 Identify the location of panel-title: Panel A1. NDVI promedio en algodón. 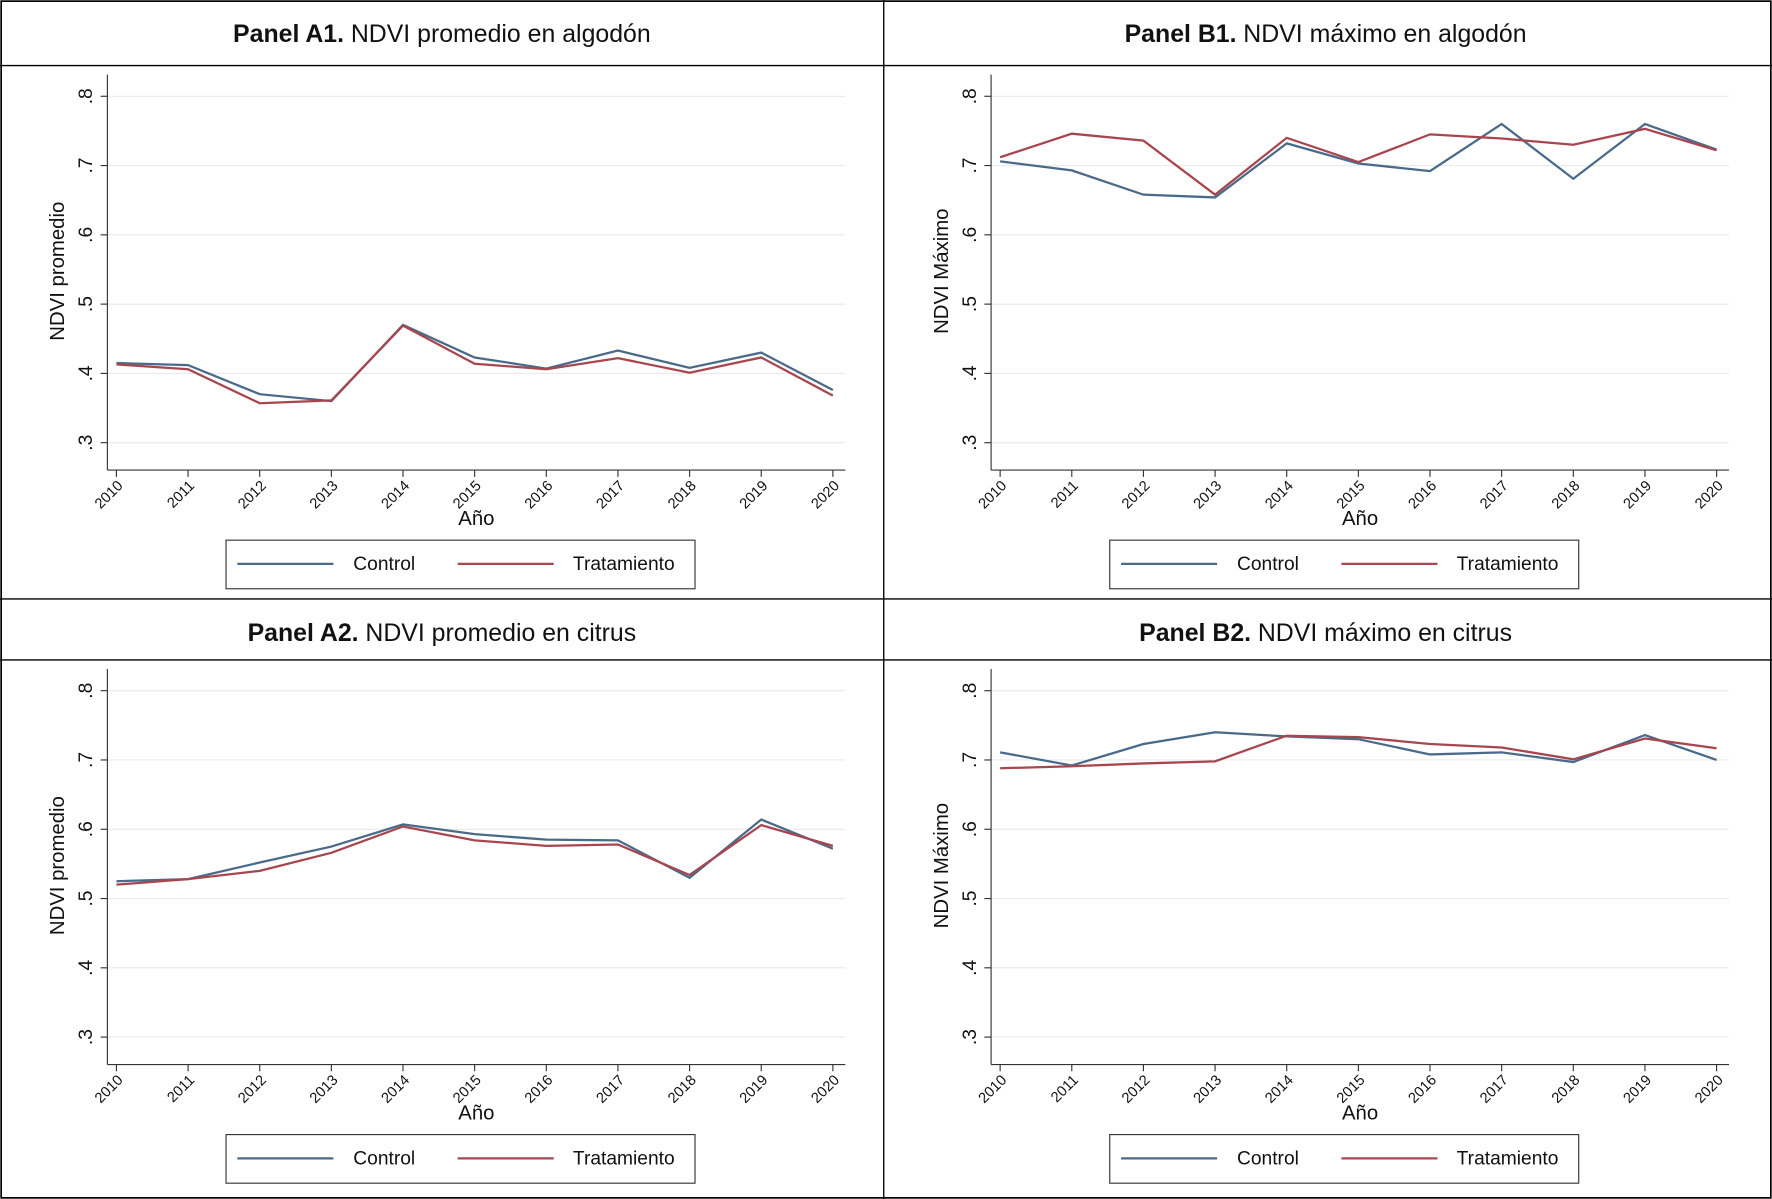
(442, 34).